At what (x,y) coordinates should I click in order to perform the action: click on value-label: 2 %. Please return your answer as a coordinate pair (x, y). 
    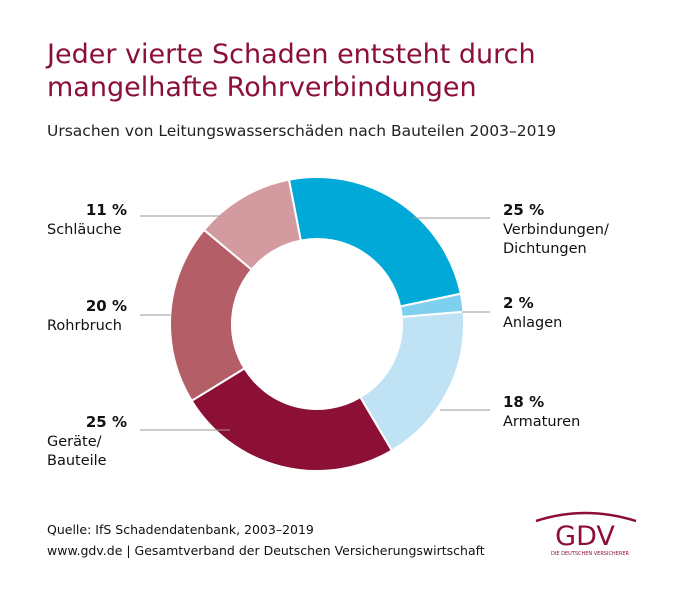
    Looking at the image, I should click on (518, 303).